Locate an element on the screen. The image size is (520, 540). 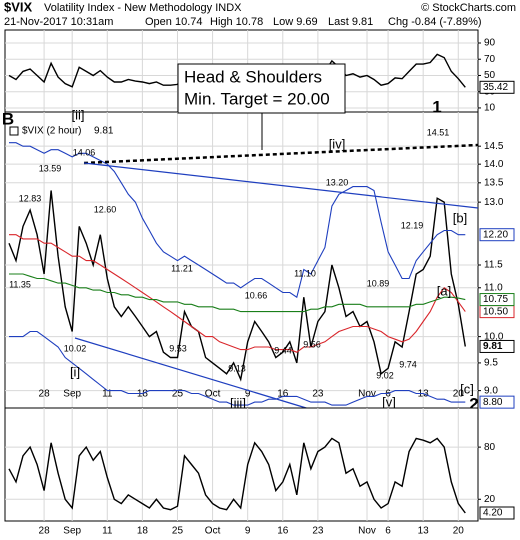
y-tick-label: 13.0 is located at coordinates (494, 202).